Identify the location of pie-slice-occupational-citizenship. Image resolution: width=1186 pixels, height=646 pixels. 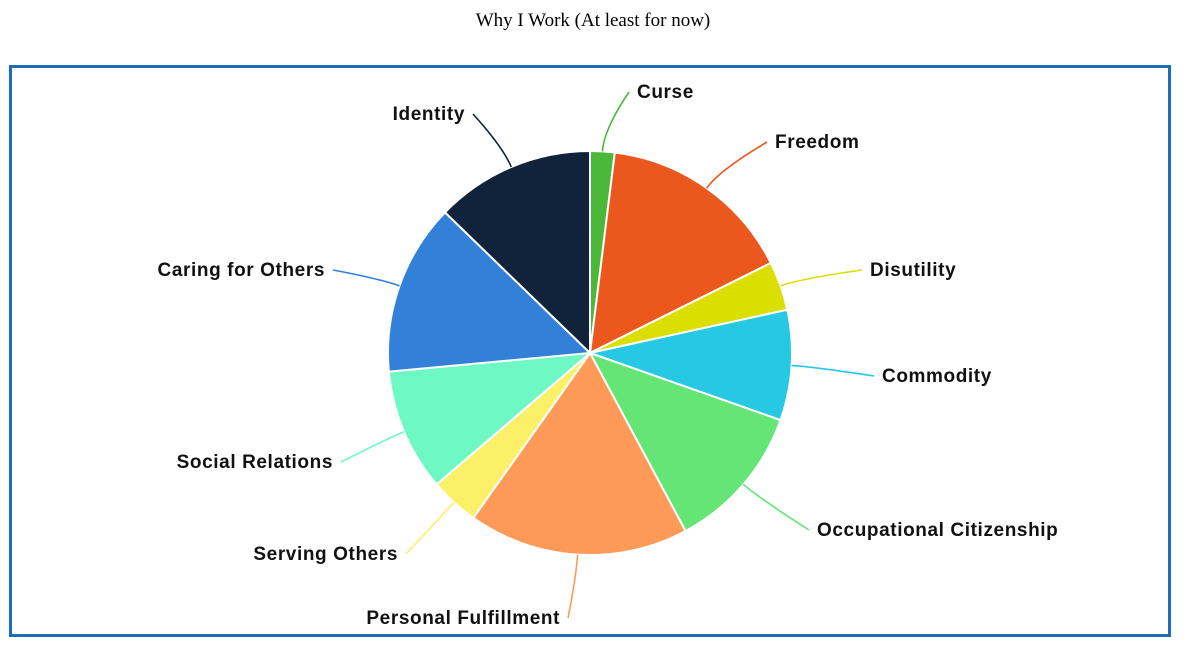
(684, 442).